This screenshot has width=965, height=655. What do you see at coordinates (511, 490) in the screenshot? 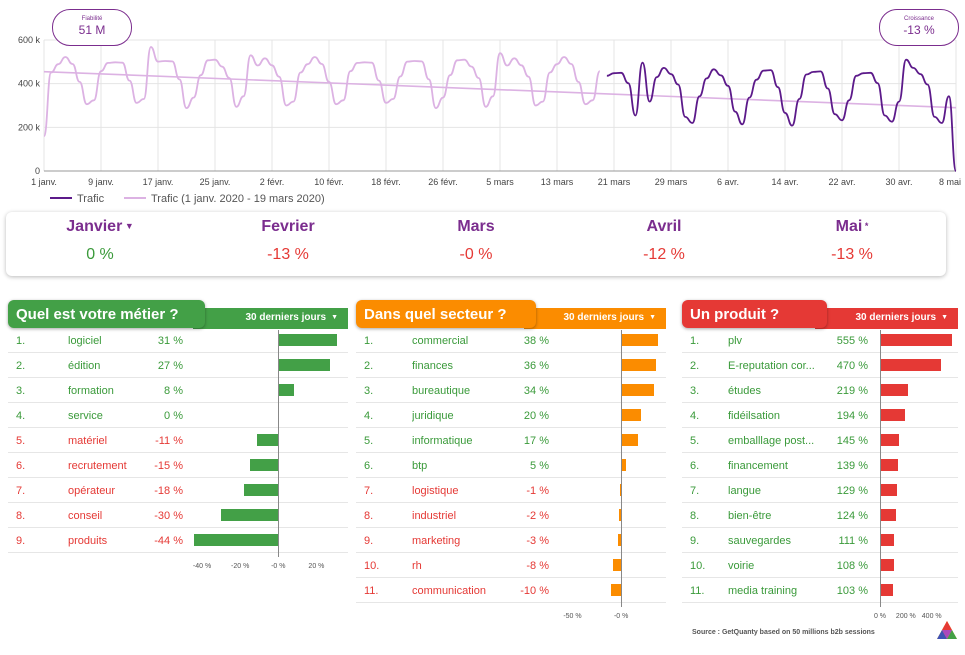
I see `table-row: 7. logistique -1 %` at bounding box center [511, 490].